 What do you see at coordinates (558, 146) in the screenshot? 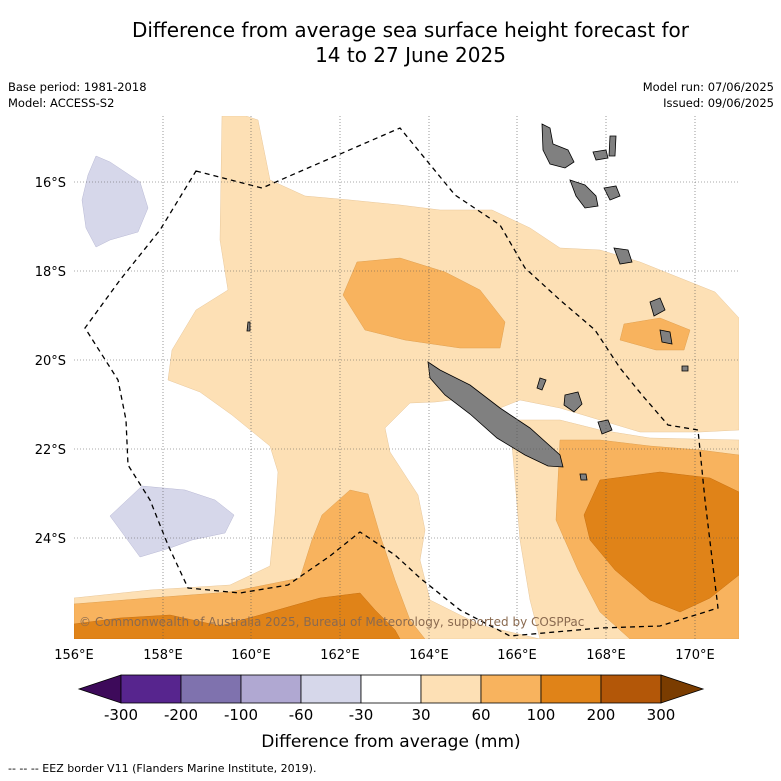
I see `espiritu-santo-island` at bounding box center [558, 146].